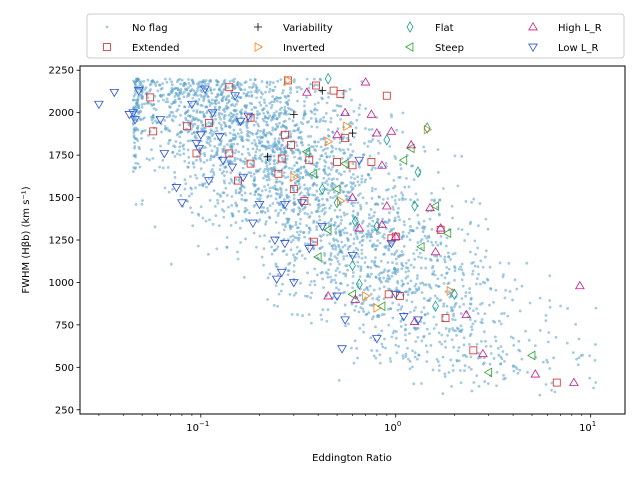  Describe the element at coordinates (355, 298) in the screenshot. I see `high-l-r-point` at that location.